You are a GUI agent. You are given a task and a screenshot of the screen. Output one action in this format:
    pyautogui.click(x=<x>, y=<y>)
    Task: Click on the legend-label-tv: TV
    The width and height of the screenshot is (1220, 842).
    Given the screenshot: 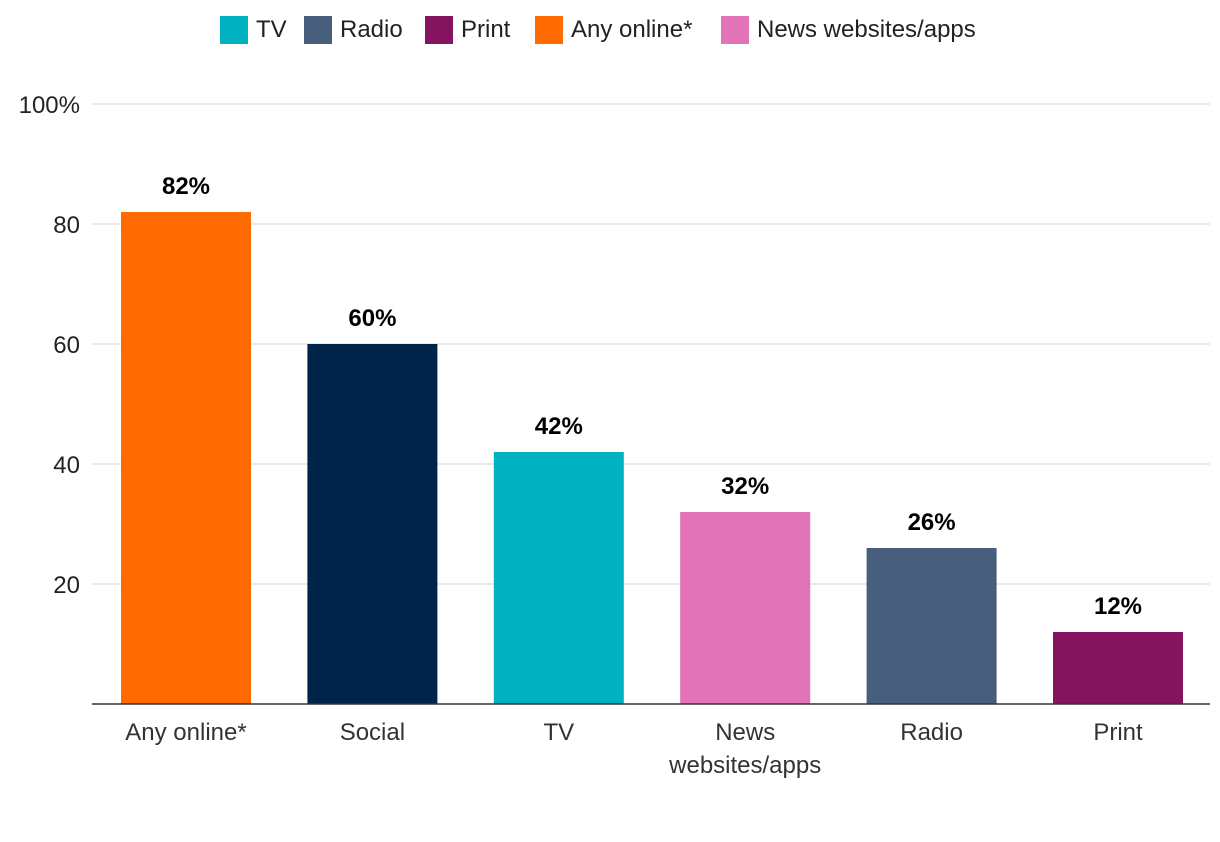 What is the action you would take?
    pyautogui.click(x=271, y=29)
    